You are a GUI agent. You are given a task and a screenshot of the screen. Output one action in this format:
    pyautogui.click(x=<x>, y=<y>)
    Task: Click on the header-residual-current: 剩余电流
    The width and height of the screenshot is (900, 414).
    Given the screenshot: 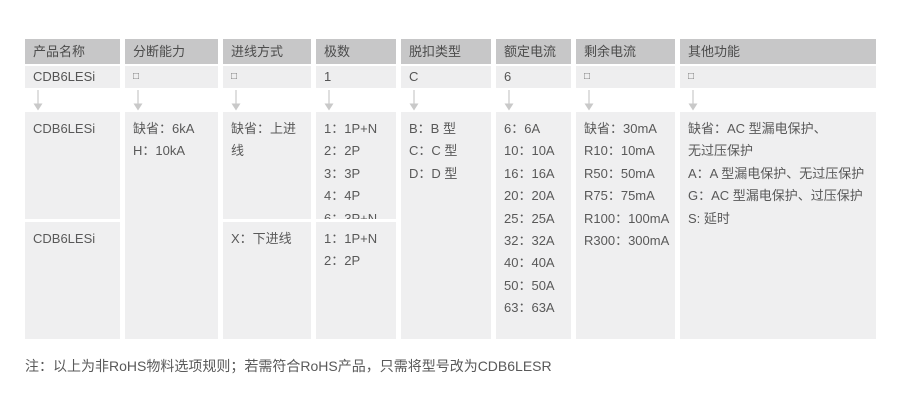 What is the action you would take?
    pyautogui.click(x=625, y=51)
    